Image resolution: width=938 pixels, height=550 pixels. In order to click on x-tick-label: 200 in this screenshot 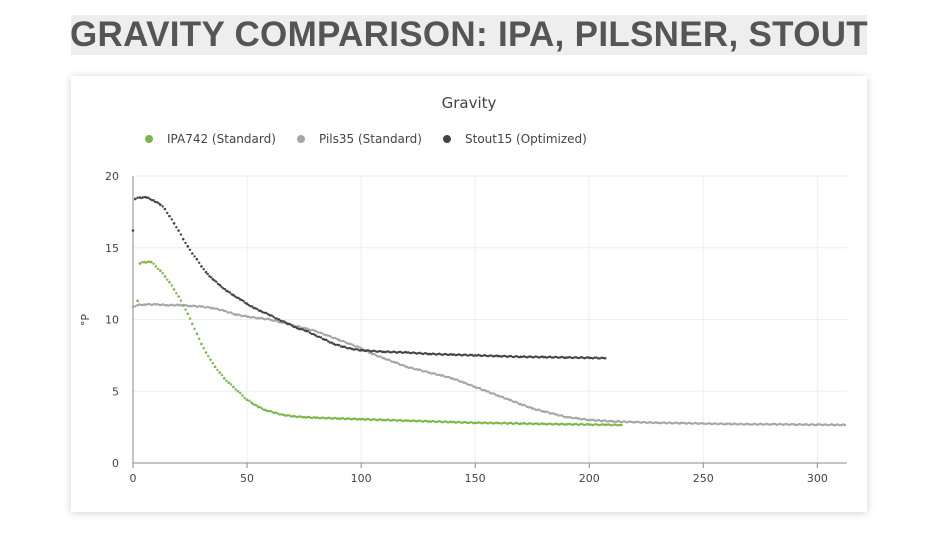, I will do `click(589, 478)`.